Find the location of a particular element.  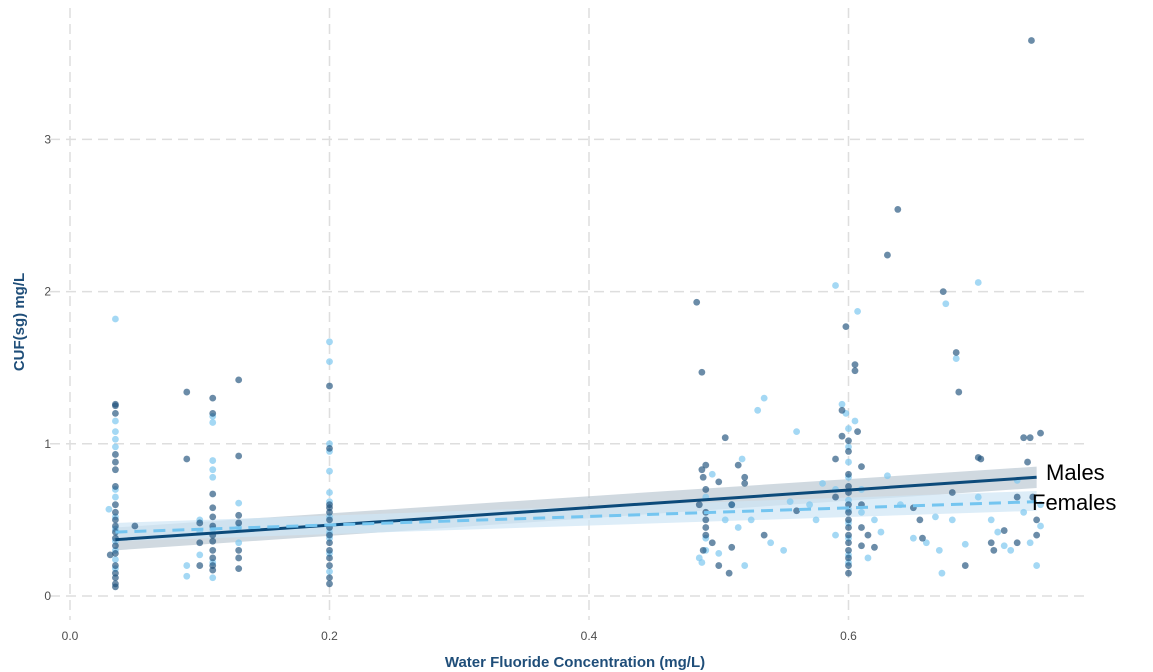

x-tick-label: 0.6 is located at coordinates (848, 636).